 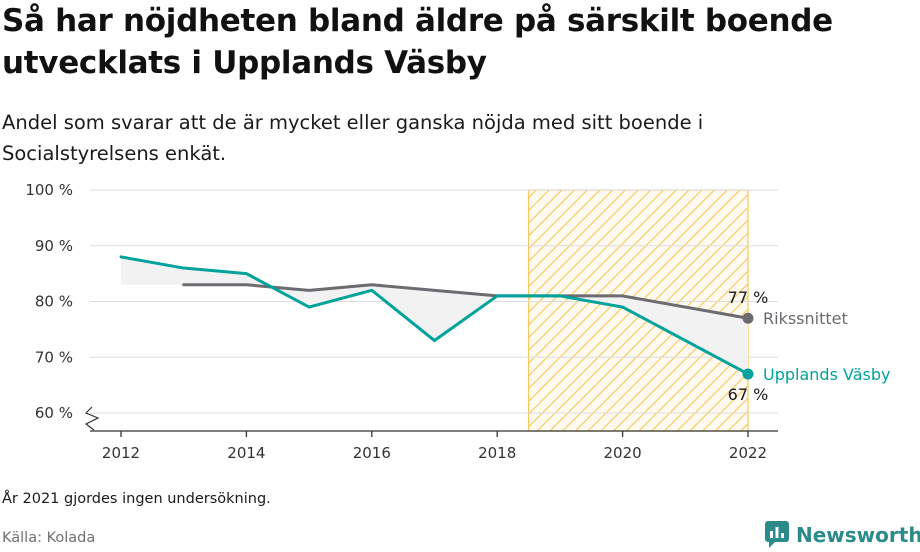 I want to click on brand-logo: Newsworthy, so click(x=842, y=535).